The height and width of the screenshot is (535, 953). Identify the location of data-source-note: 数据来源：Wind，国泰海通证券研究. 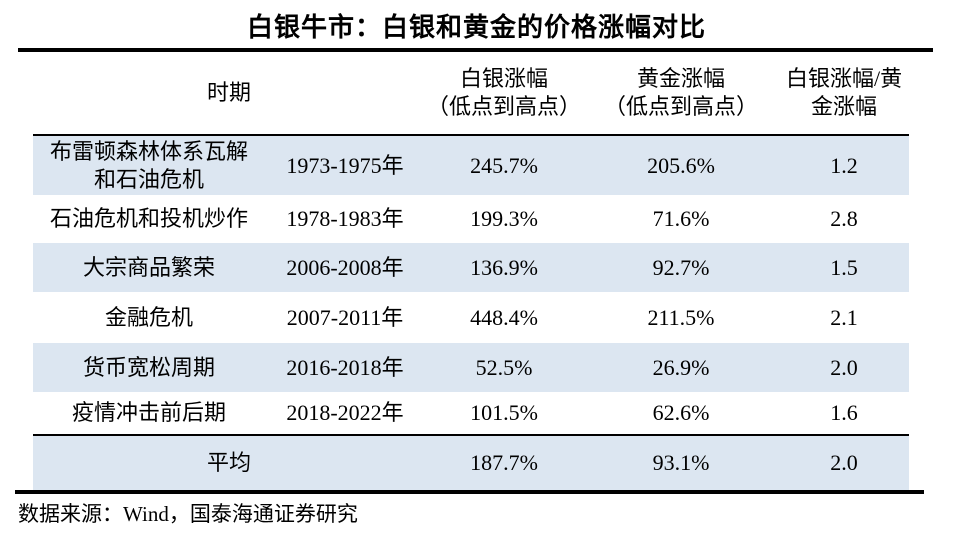
(188, 514).